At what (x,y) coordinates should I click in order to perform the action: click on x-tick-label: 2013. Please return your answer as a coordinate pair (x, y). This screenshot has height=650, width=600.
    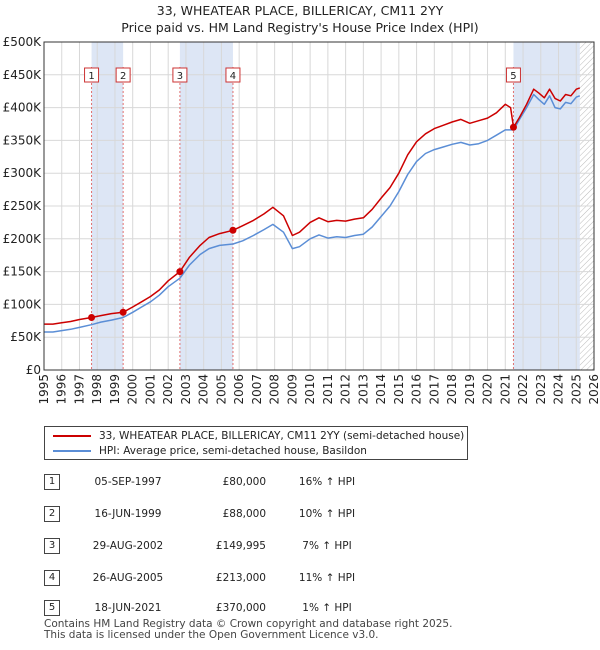
    Looking at the image, I should click on (363, 389).